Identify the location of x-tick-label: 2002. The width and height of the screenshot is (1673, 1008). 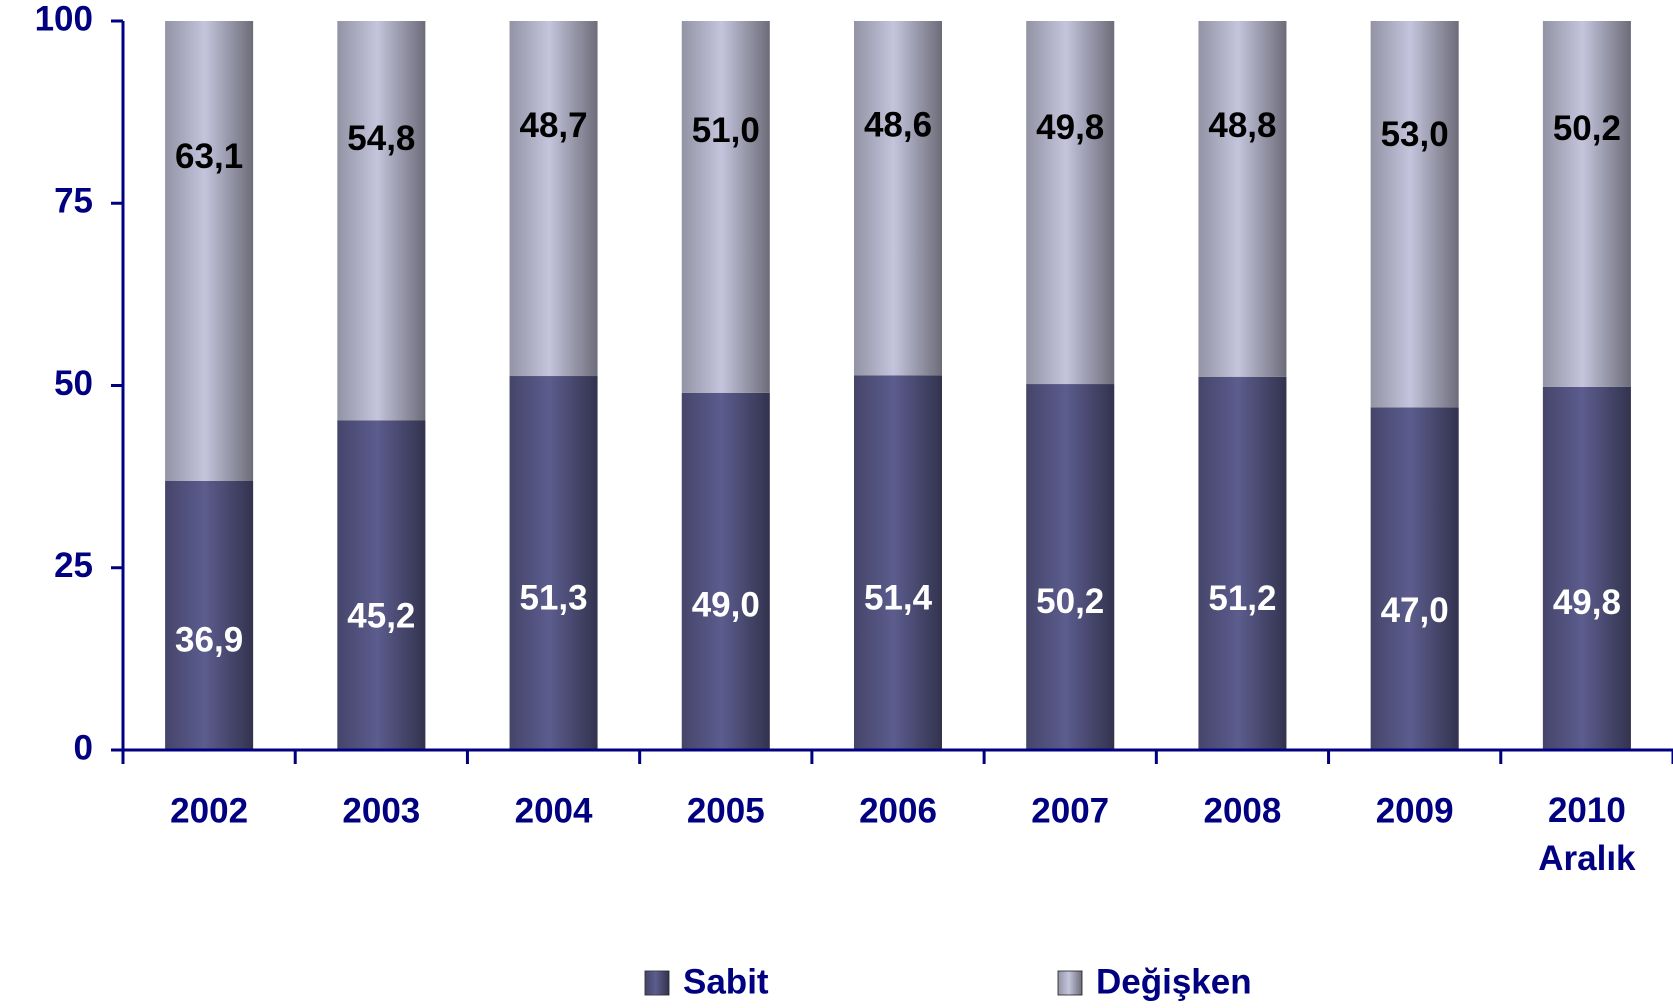
(209, 810).